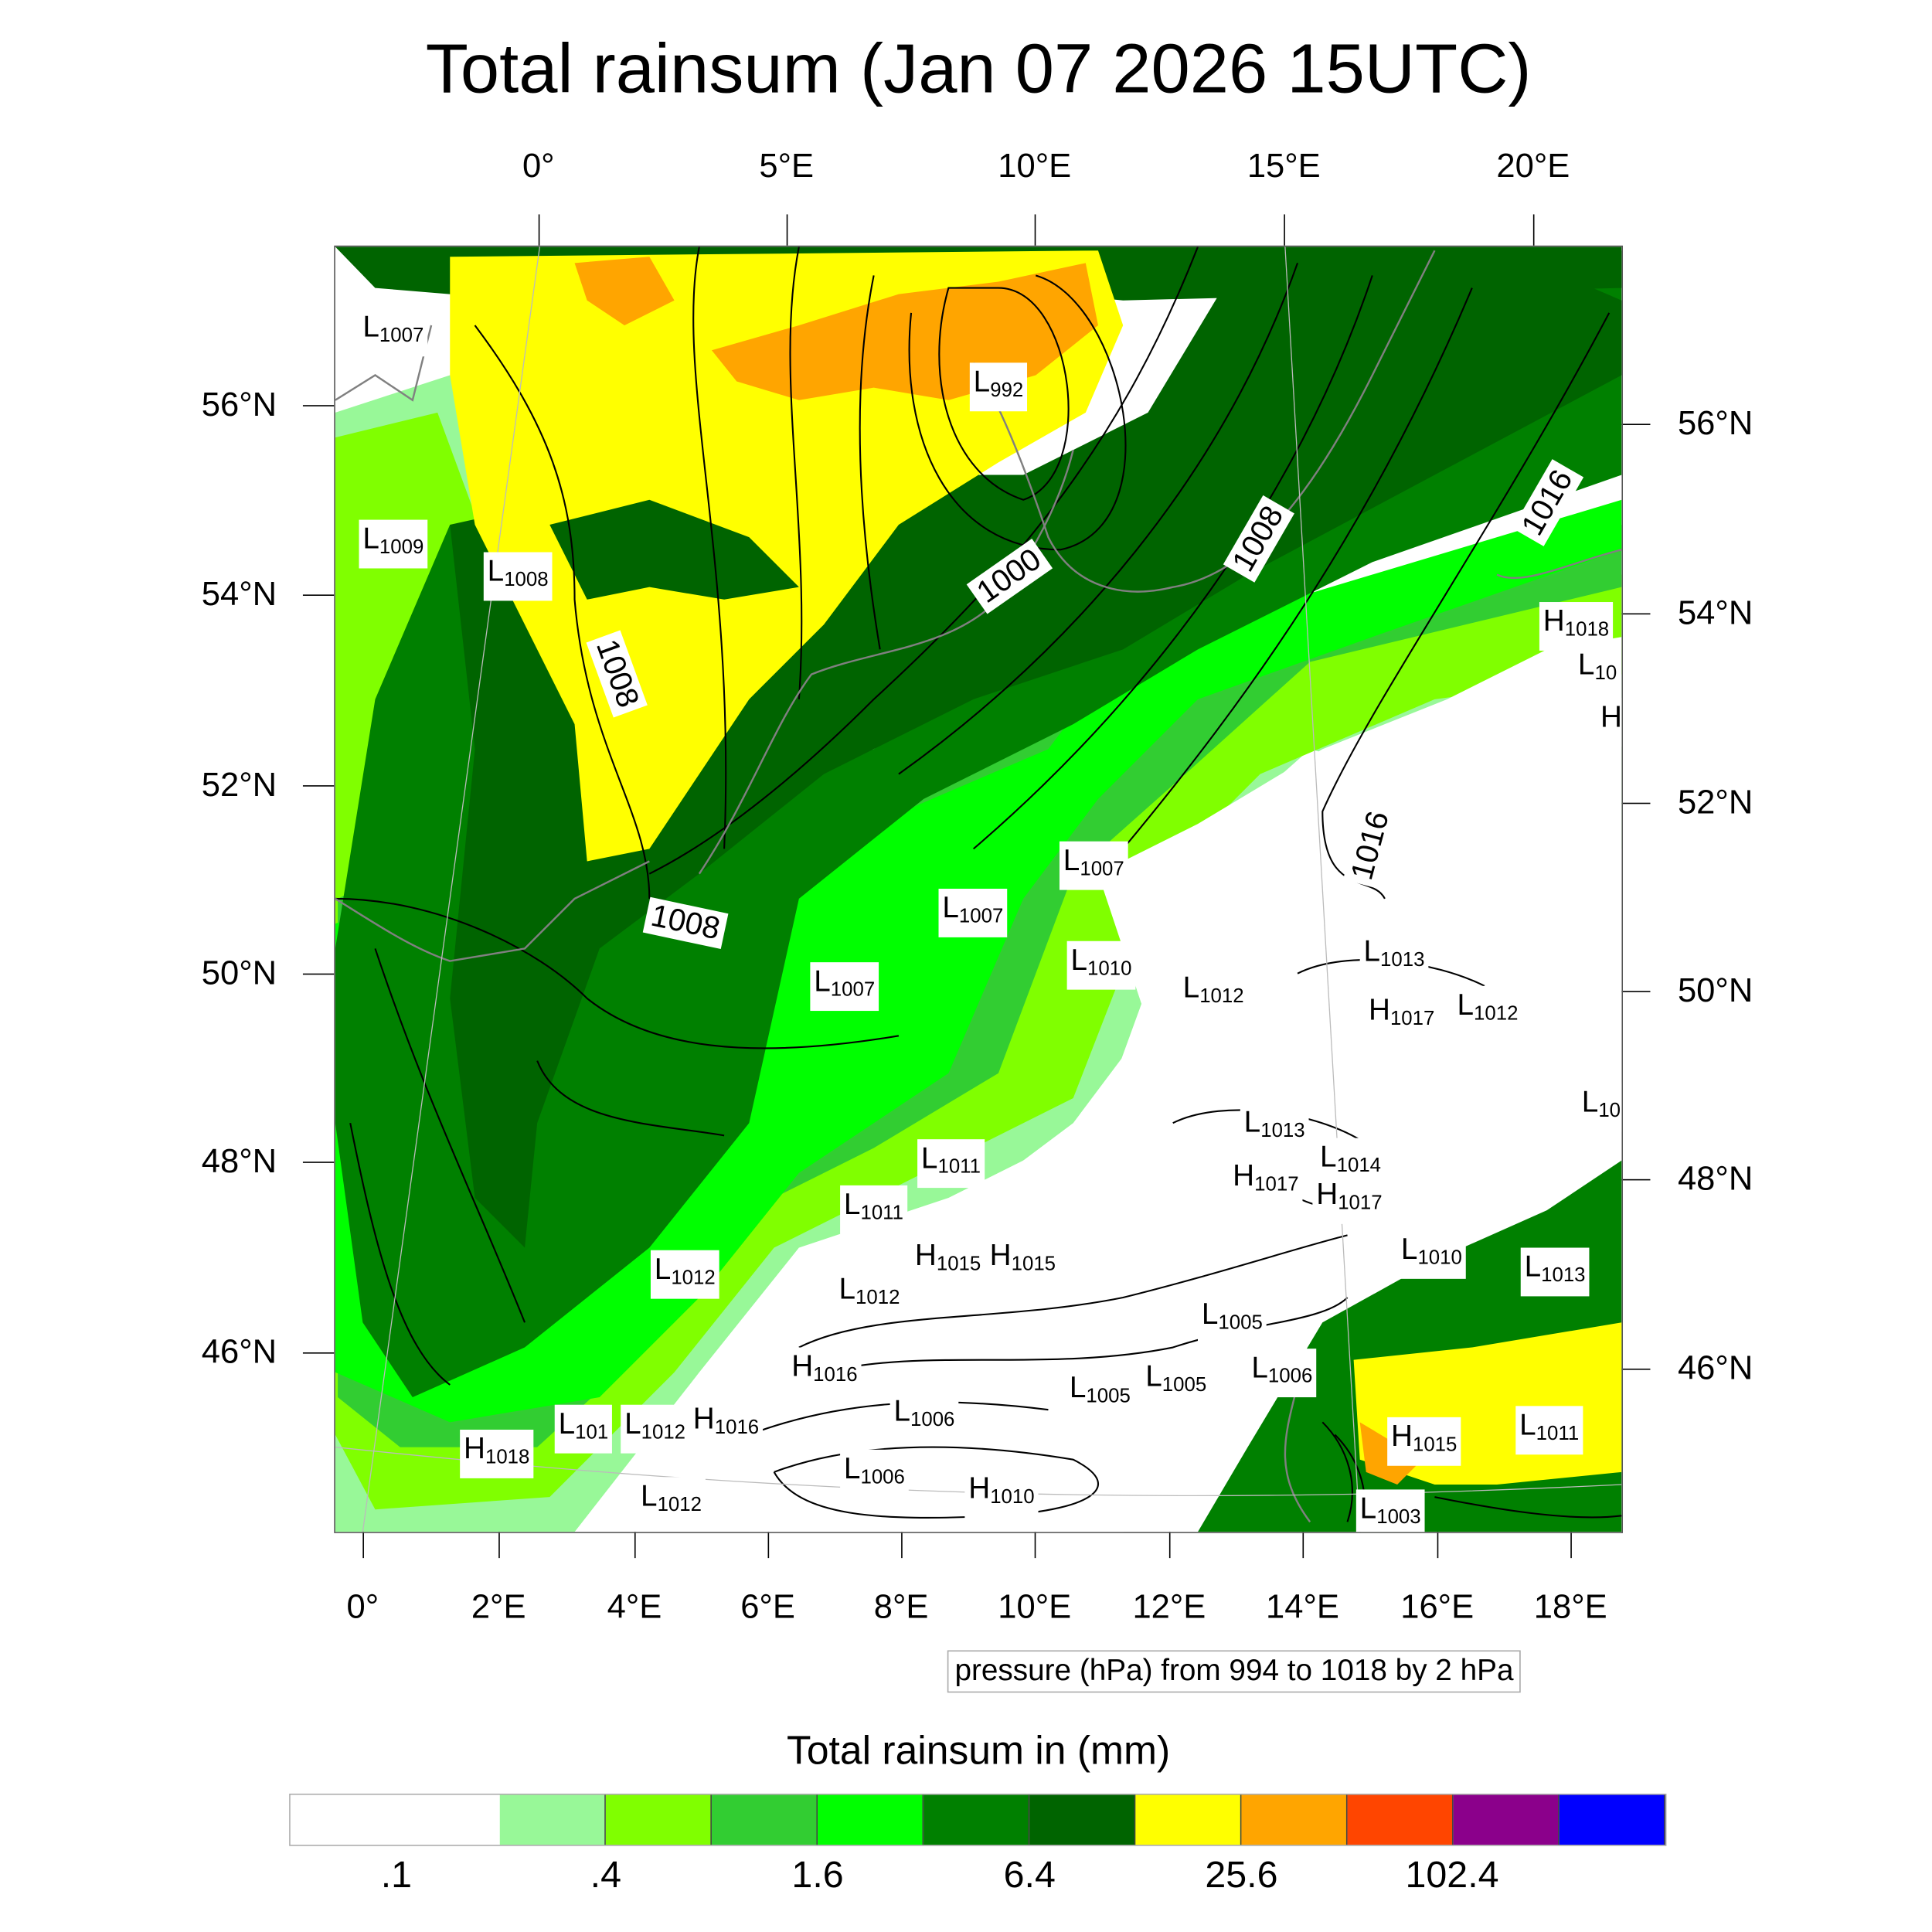 This screenshot has width=1932, height=1932. I want to click on pressure-center-label: L992, so click(999, 387).